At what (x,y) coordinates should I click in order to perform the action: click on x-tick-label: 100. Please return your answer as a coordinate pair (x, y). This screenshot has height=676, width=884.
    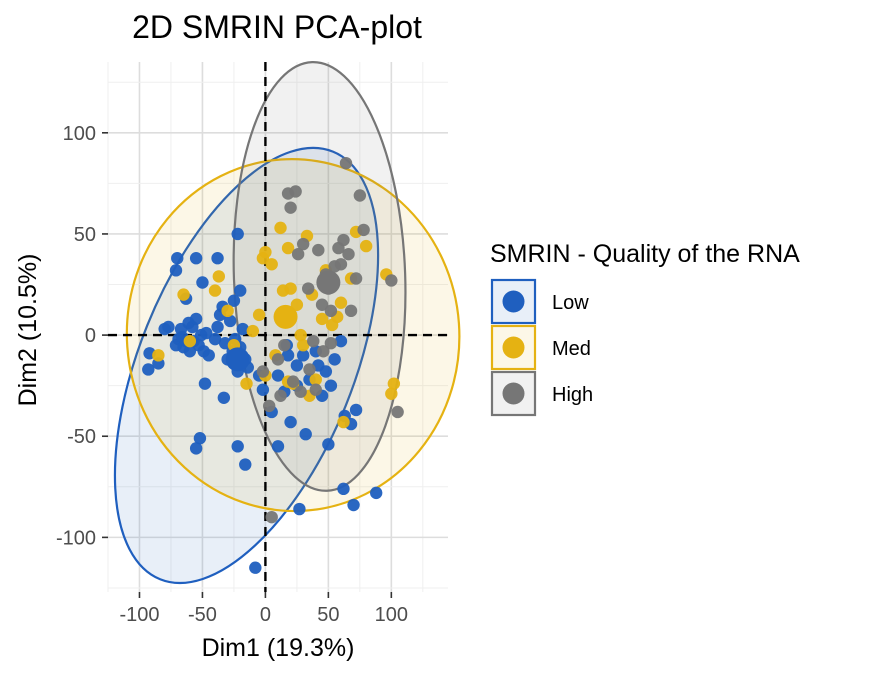
    Looking at the image, I should click on (391, 615).